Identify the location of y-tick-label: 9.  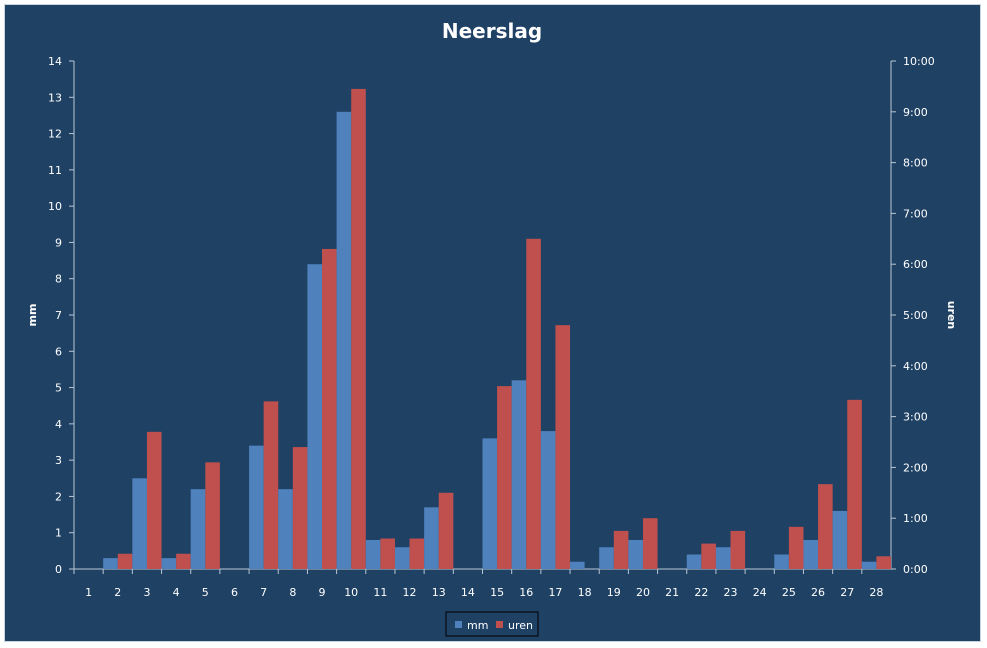
(58, 242).